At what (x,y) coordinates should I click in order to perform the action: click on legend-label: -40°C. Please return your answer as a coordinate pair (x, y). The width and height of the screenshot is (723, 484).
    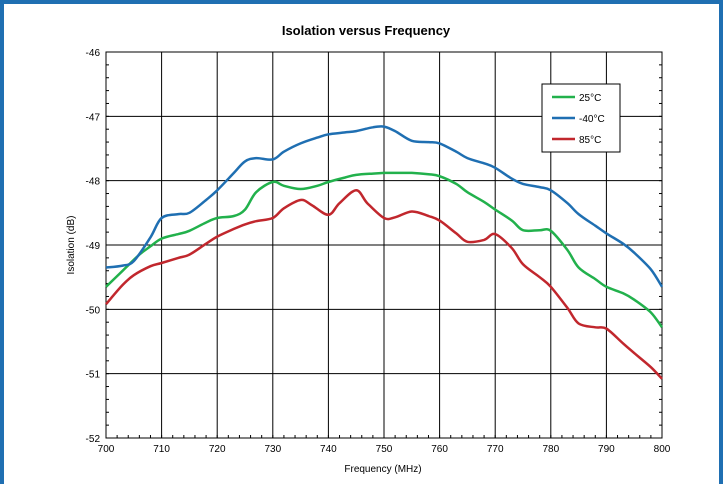
    Looking at the image, I should click on (592, 119).